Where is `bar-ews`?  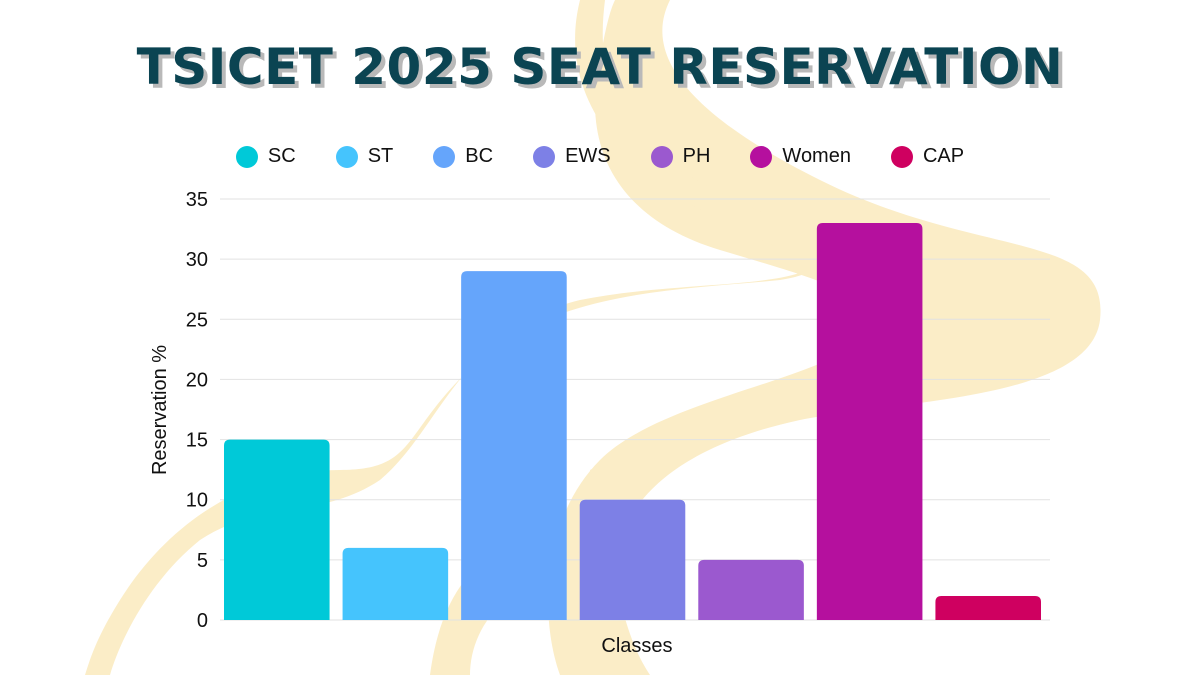
bar-ews is located at coordinates (632, 559).